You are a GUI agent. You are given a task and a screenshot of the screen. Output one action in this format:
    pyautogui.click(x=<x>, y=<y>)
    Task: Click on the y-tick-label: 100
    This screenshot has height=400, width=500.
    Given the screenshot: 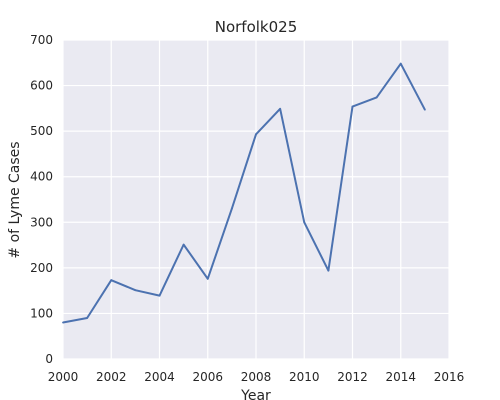 What is the action you would take?
    pyautogui.click(x=41, y=313)
    